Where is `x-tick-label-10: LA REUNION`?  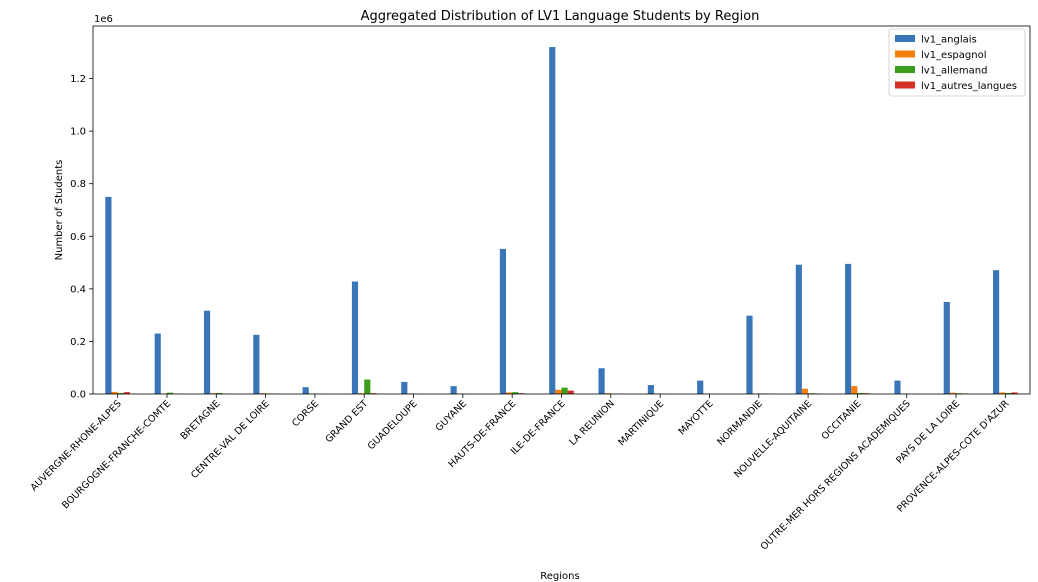 x-tick-label-10: LA REUNION is located at coordinates (592, 423).